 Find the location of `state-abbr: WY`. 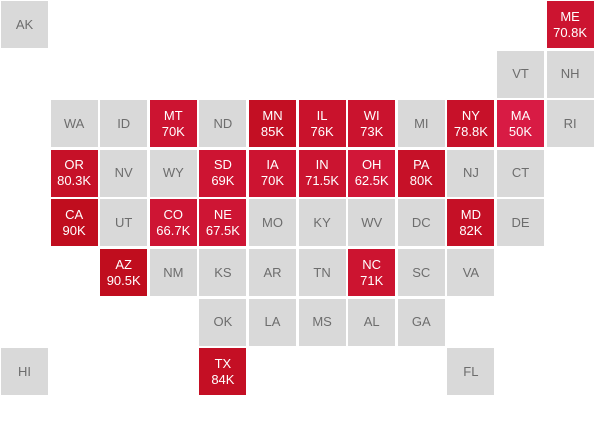

state-abbr: WY is located at coordinates (173, 173).